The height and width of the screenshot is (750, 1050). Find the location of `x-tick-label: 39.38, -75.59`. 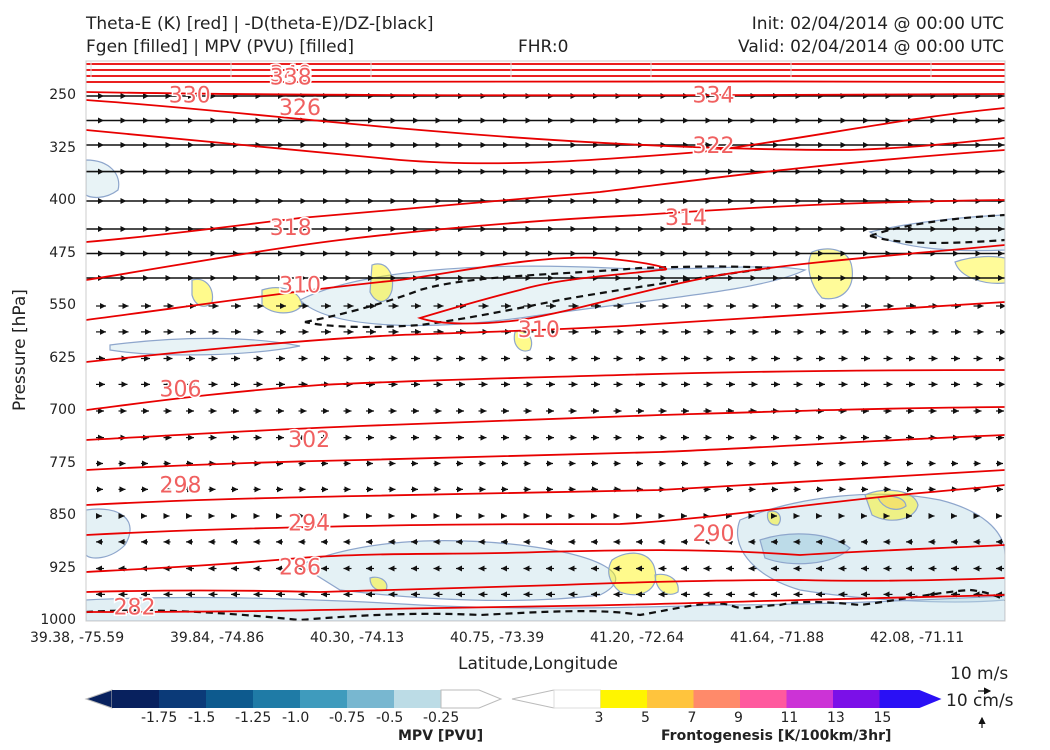

x-tick-label: 39.38, -75.59 is located at coordinates (77, 638).